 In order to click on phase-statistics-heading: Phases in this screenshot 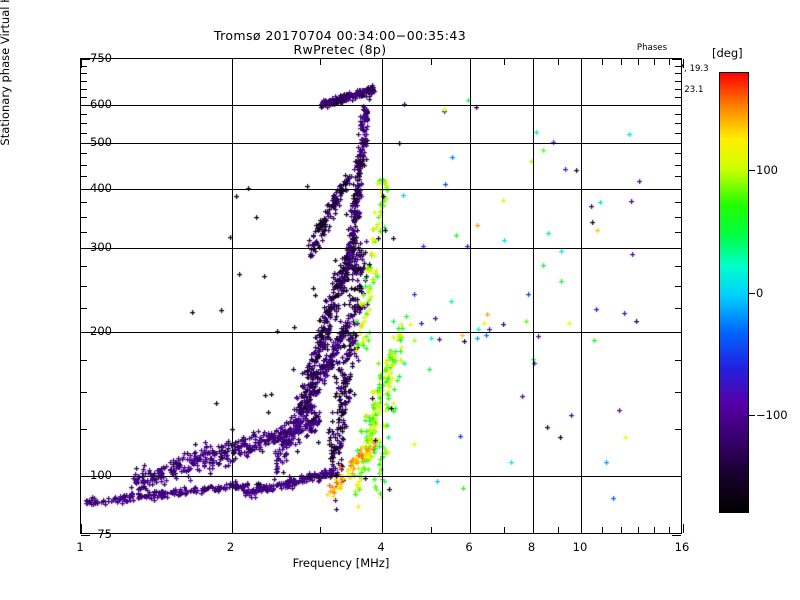, I will do `click(652, 48)`.